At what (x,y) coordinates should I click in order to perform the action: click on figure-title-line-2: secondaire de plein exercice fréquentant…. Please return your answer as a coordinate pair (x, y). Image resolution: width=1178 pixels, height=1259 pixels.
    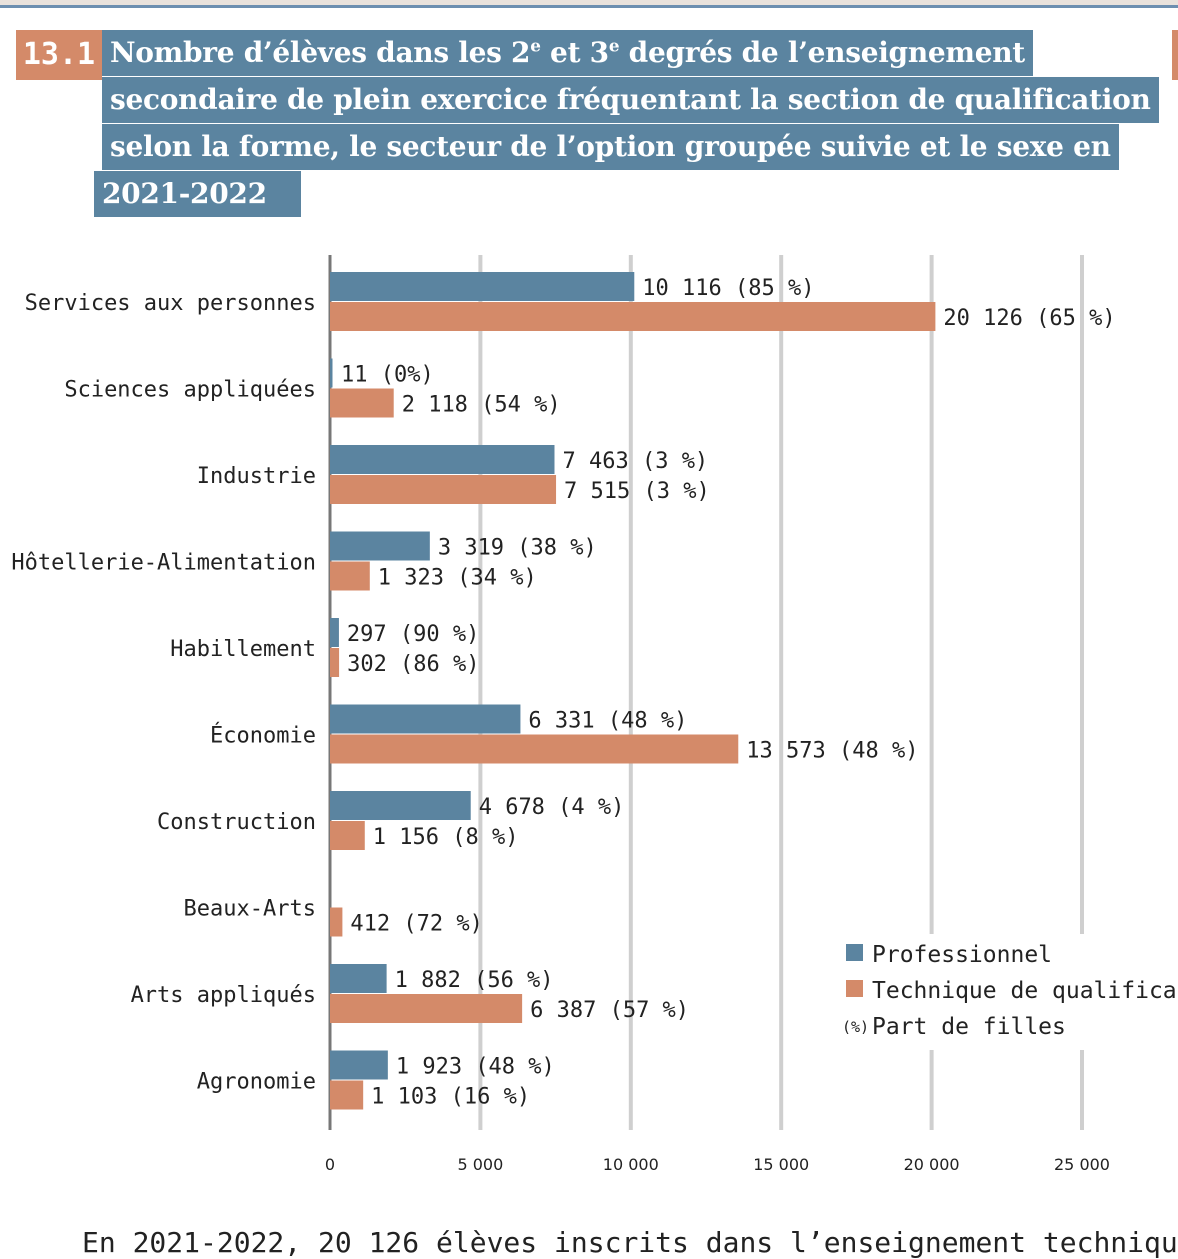
    Looking at the image, I should click on (630, 100).